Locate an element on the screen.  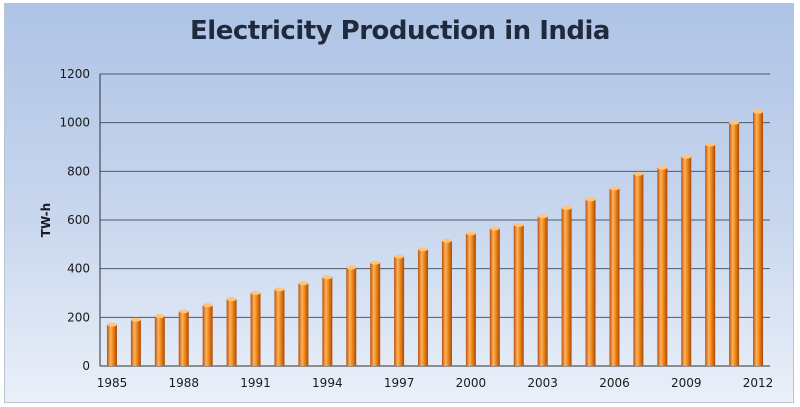
x-tick-label: 2009 is located at coordinates (686, 383).